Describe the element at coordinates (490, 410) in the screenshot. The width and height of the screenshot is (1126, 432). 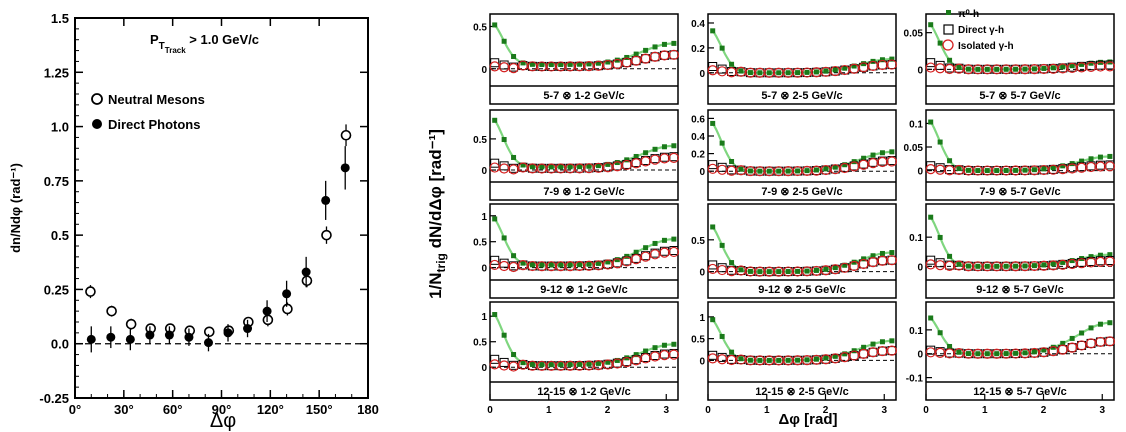
I see `panel-xtick-label: 0` at that location.